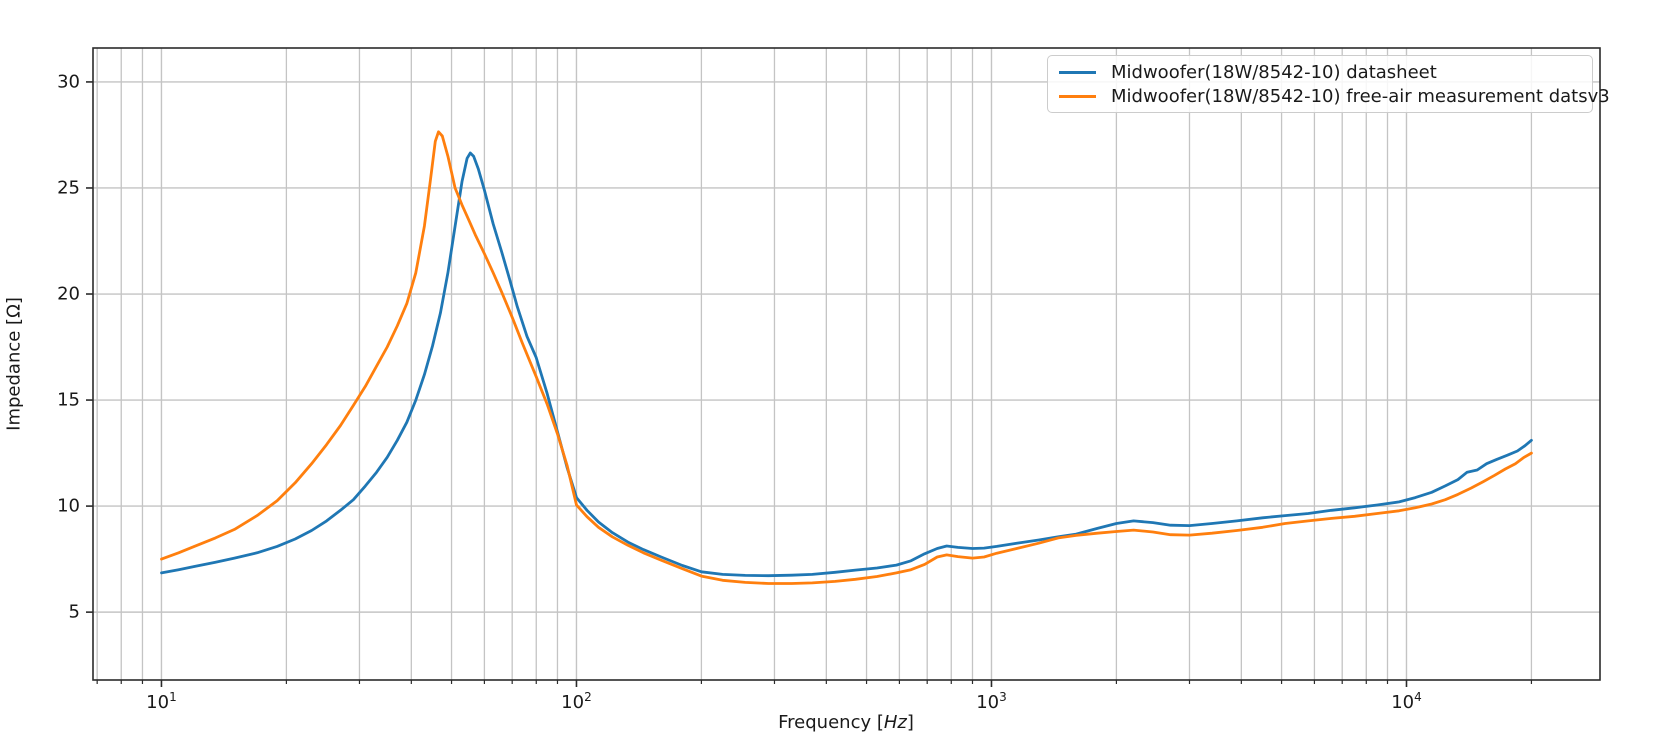  I want to click on legend-entry: Midwoofer(18W/8542-10) datasheet, so click(1320, 73).